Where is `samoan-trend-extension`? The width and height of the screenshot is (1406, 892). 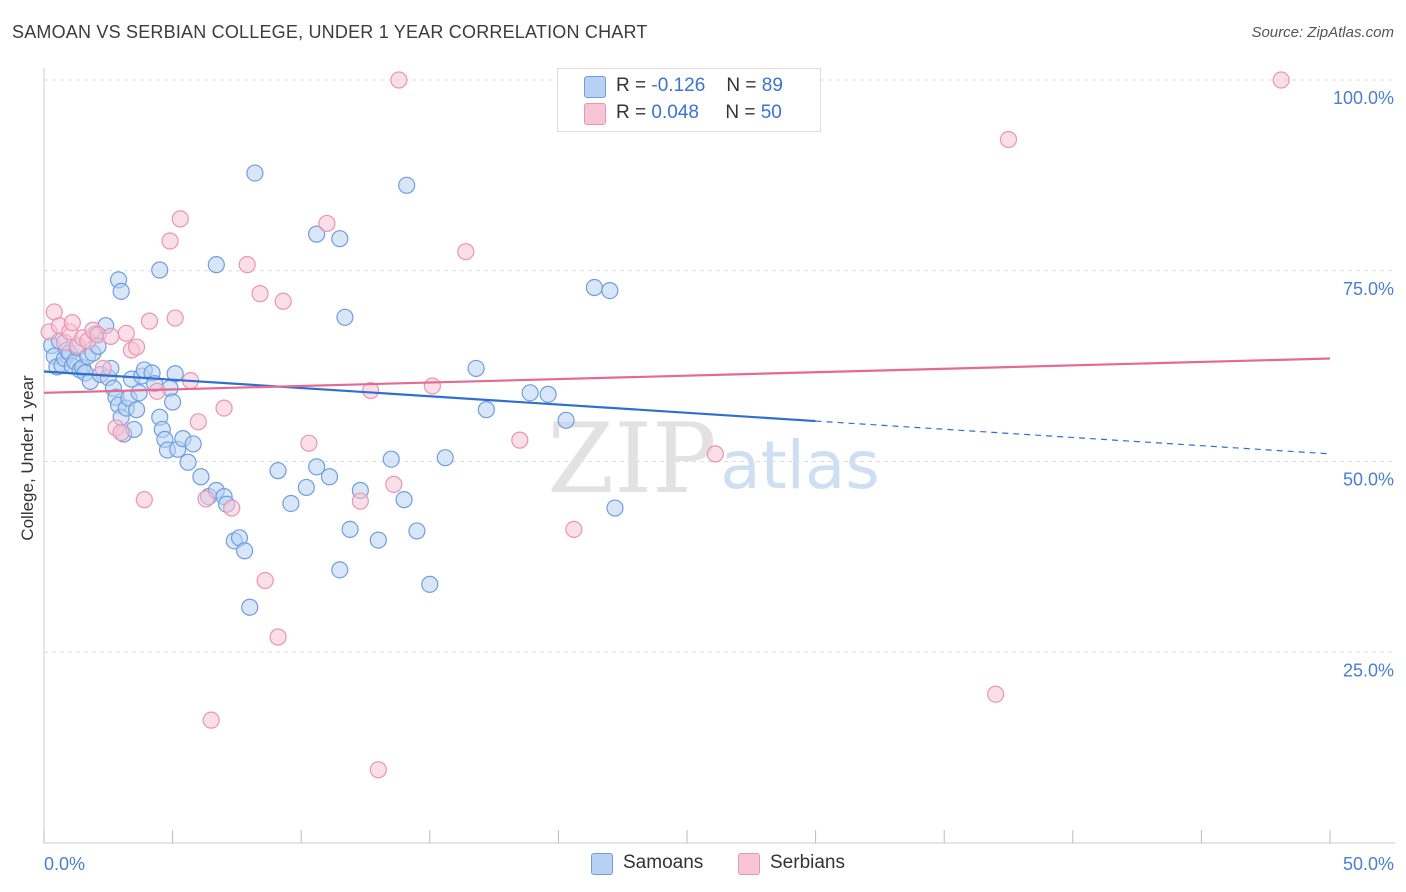 samoan-trend-extension is located at coordinates (1073, 437).